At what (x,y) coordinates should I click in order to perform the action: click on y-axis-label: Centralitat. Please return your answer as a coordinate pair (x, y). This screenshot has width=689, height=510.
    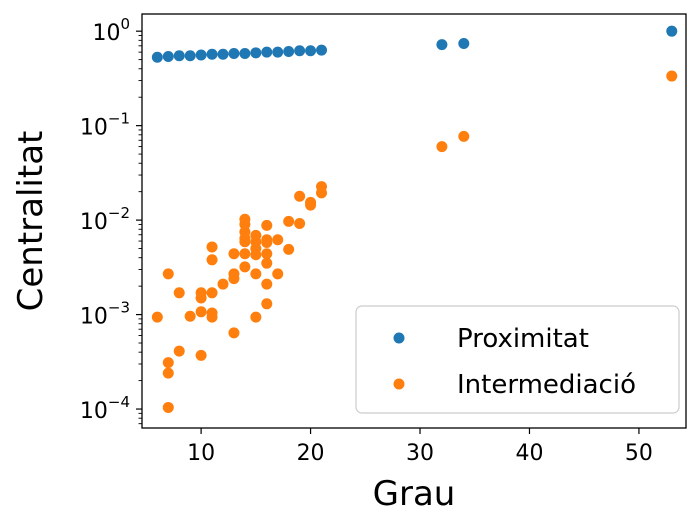
    Looking at the image, I should click on (31, 221).